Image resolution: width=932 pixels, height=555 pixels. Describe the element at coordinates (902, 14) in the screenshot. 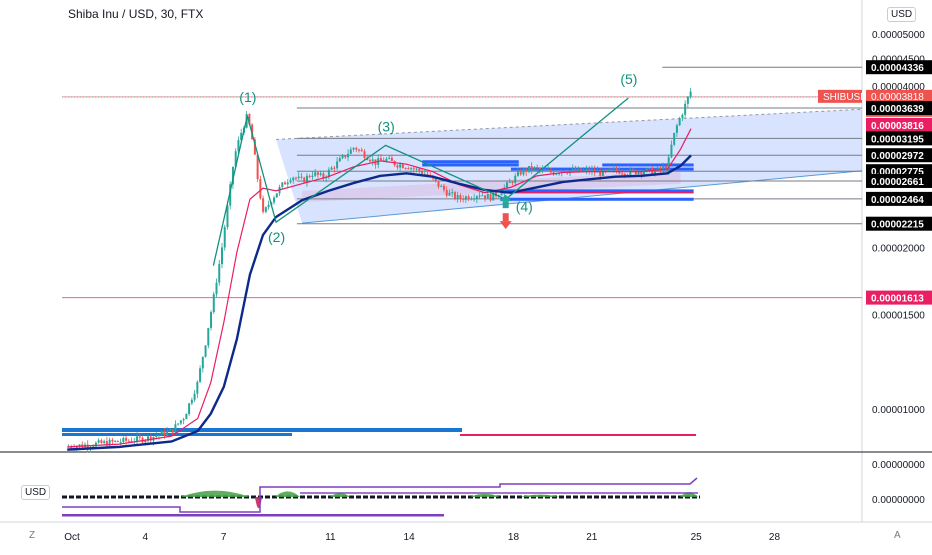

I see `currency-unit-button: USD` at that location.